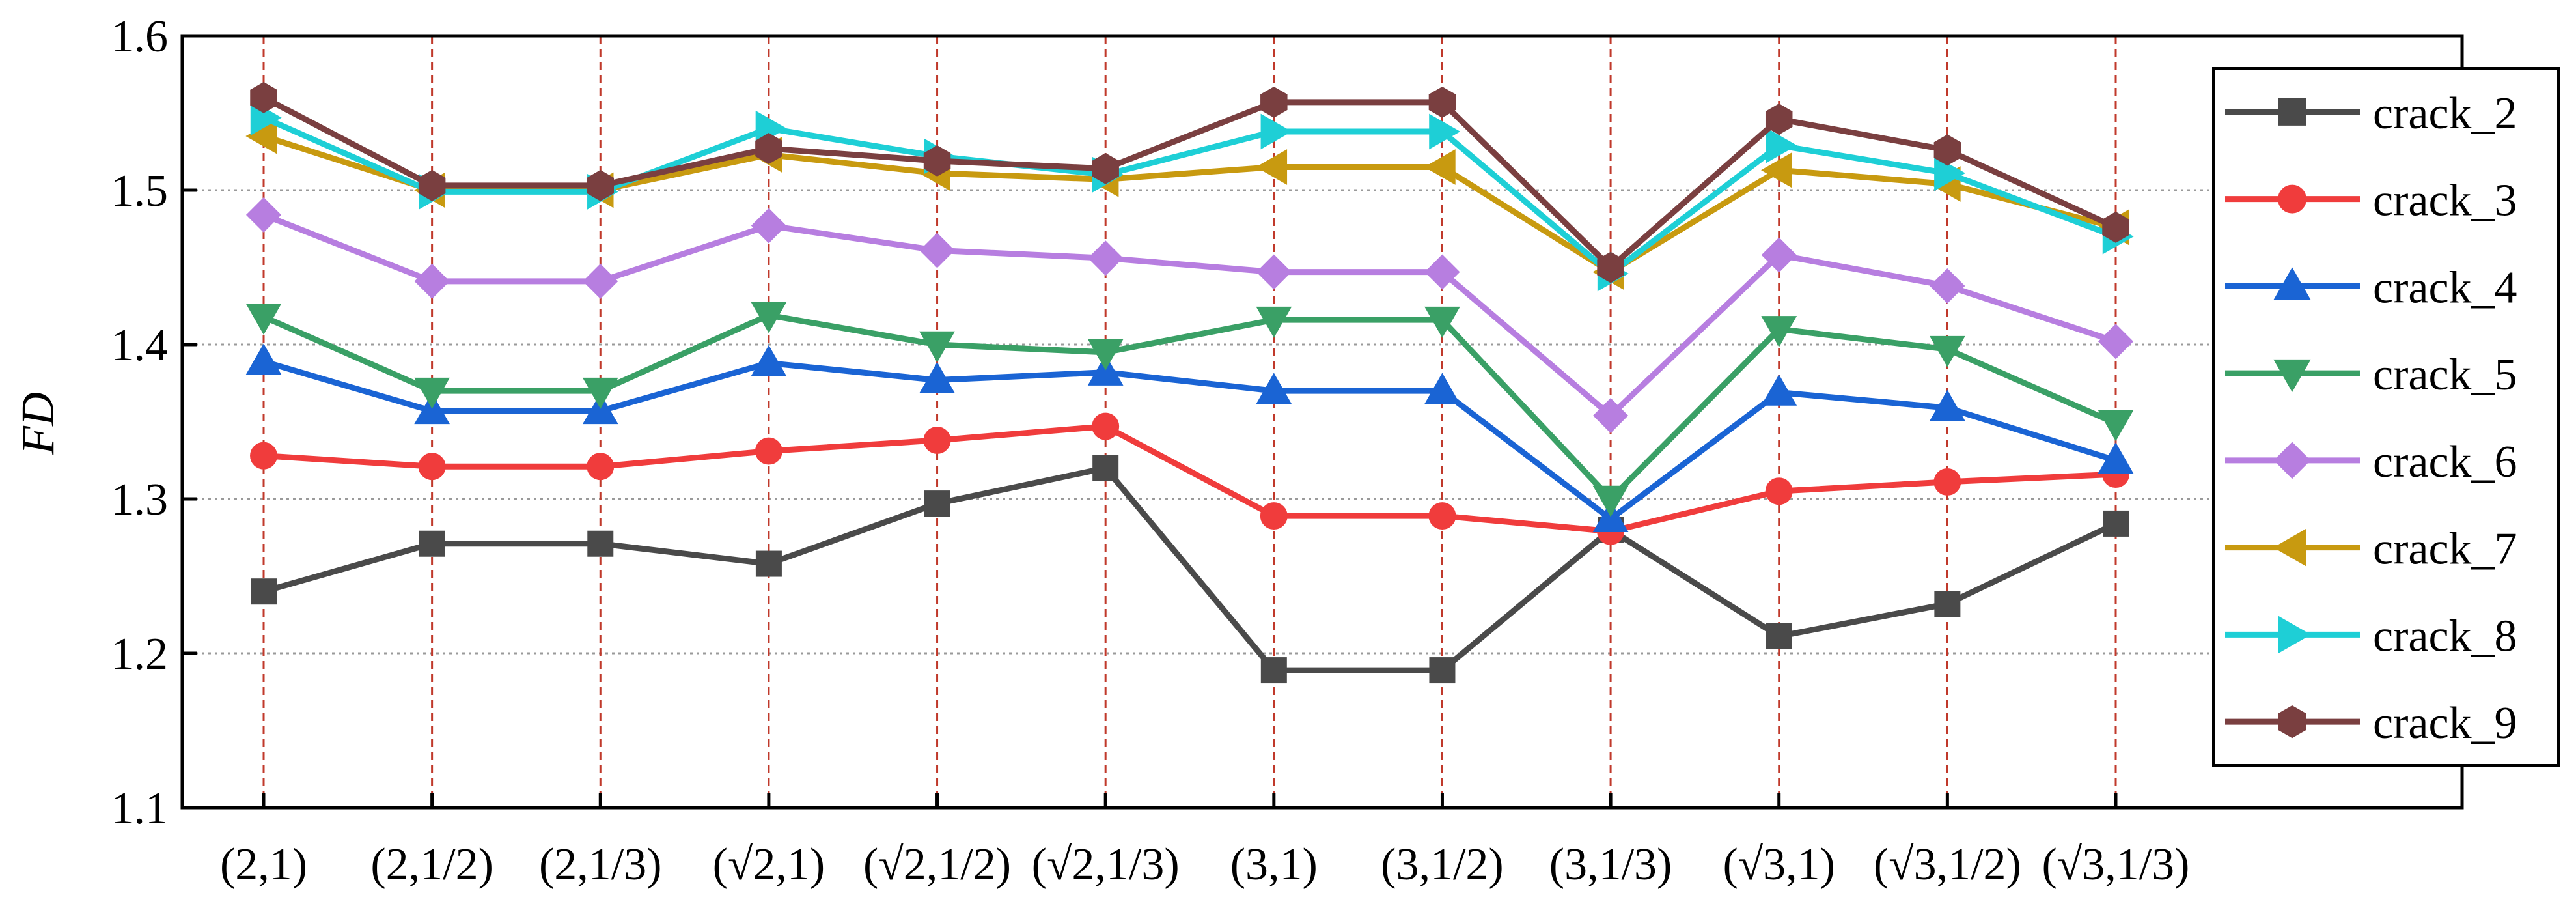 Image resolution: width=2576 pixels, height=906 pixels. I want to click on legend-item: crack_7, so click(2371, 549).